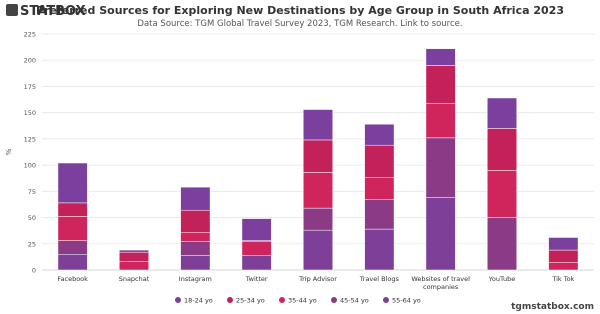  Describe the element at coordinates (354, 301) in the screenshot. I see `legend-label: 45-54 yo` at that location.